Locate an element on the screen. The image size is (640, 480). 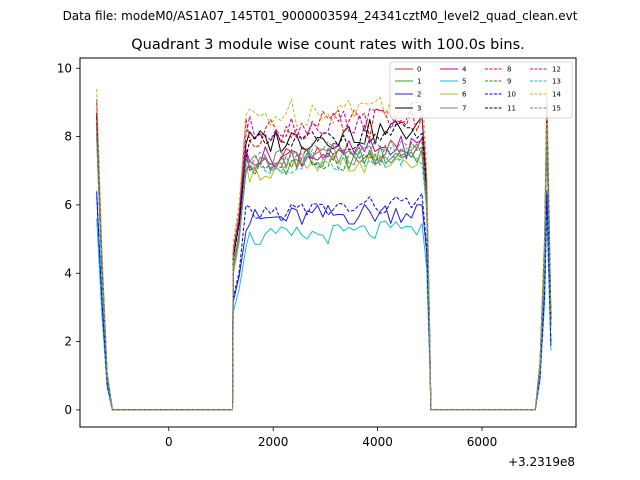
legend-label: 6 is located at coordinates (464, 95).